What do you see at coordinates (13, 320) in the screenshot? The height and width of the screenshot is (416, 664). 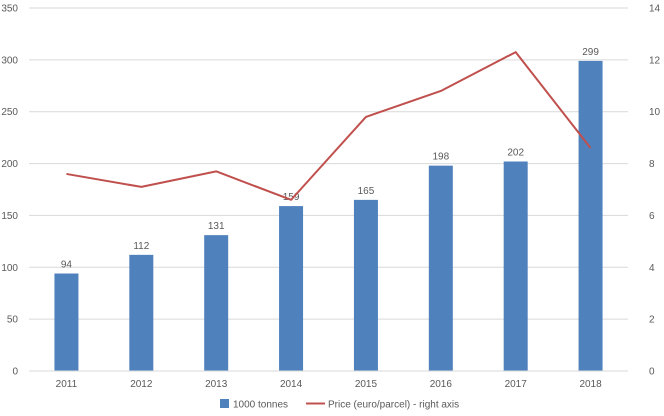 I see `left-tick-label: 50` at bounding box center [13, 320].